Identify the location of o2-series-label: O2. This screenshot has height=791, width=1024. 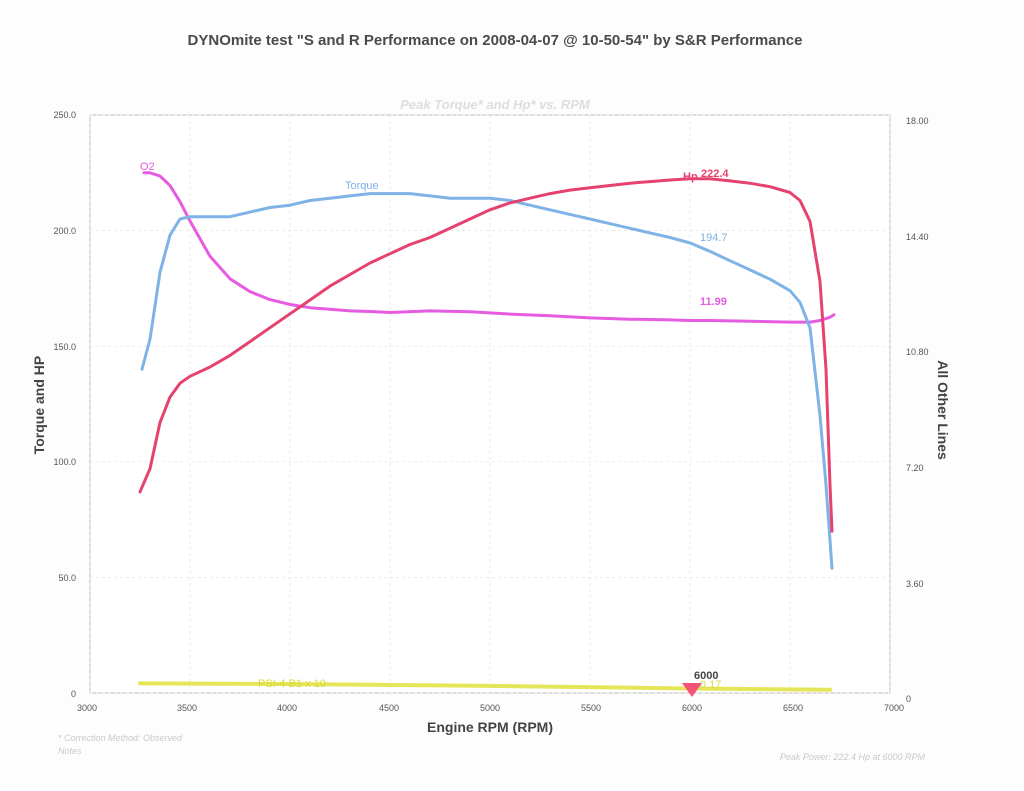
(147, 167).